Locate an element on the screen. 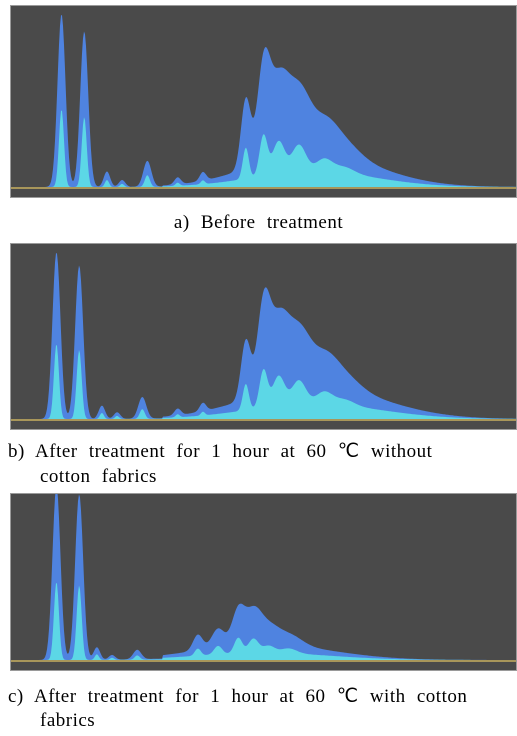 The width and height of the screenshot is (517, 736). caption-text: fabrics is located at coordinates (68, 720).